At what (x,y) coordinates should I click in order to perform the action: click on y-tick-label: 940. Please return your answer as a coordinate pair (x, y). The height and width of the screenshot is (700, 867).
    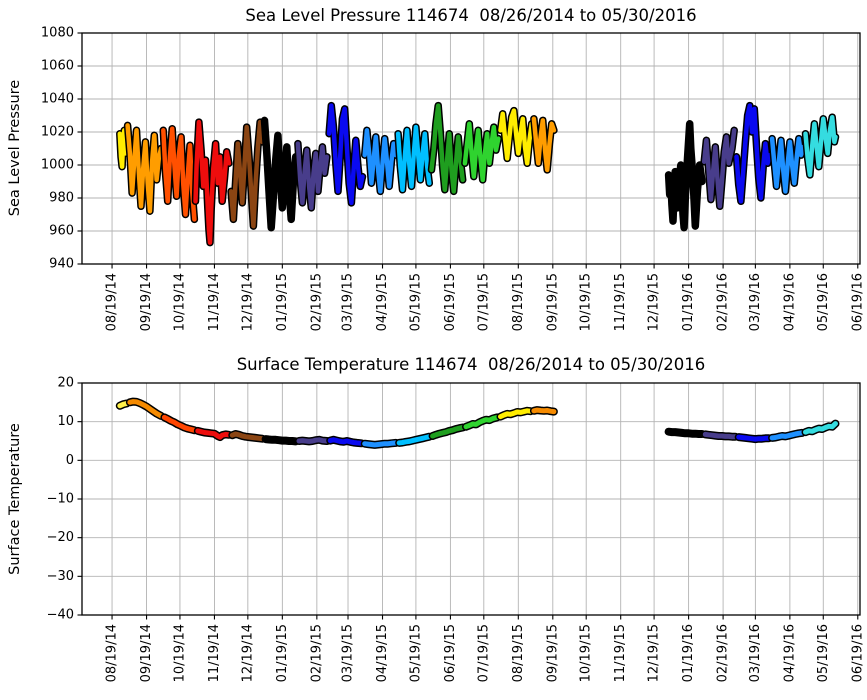
    Looking at the image, I should click on (61, 264).